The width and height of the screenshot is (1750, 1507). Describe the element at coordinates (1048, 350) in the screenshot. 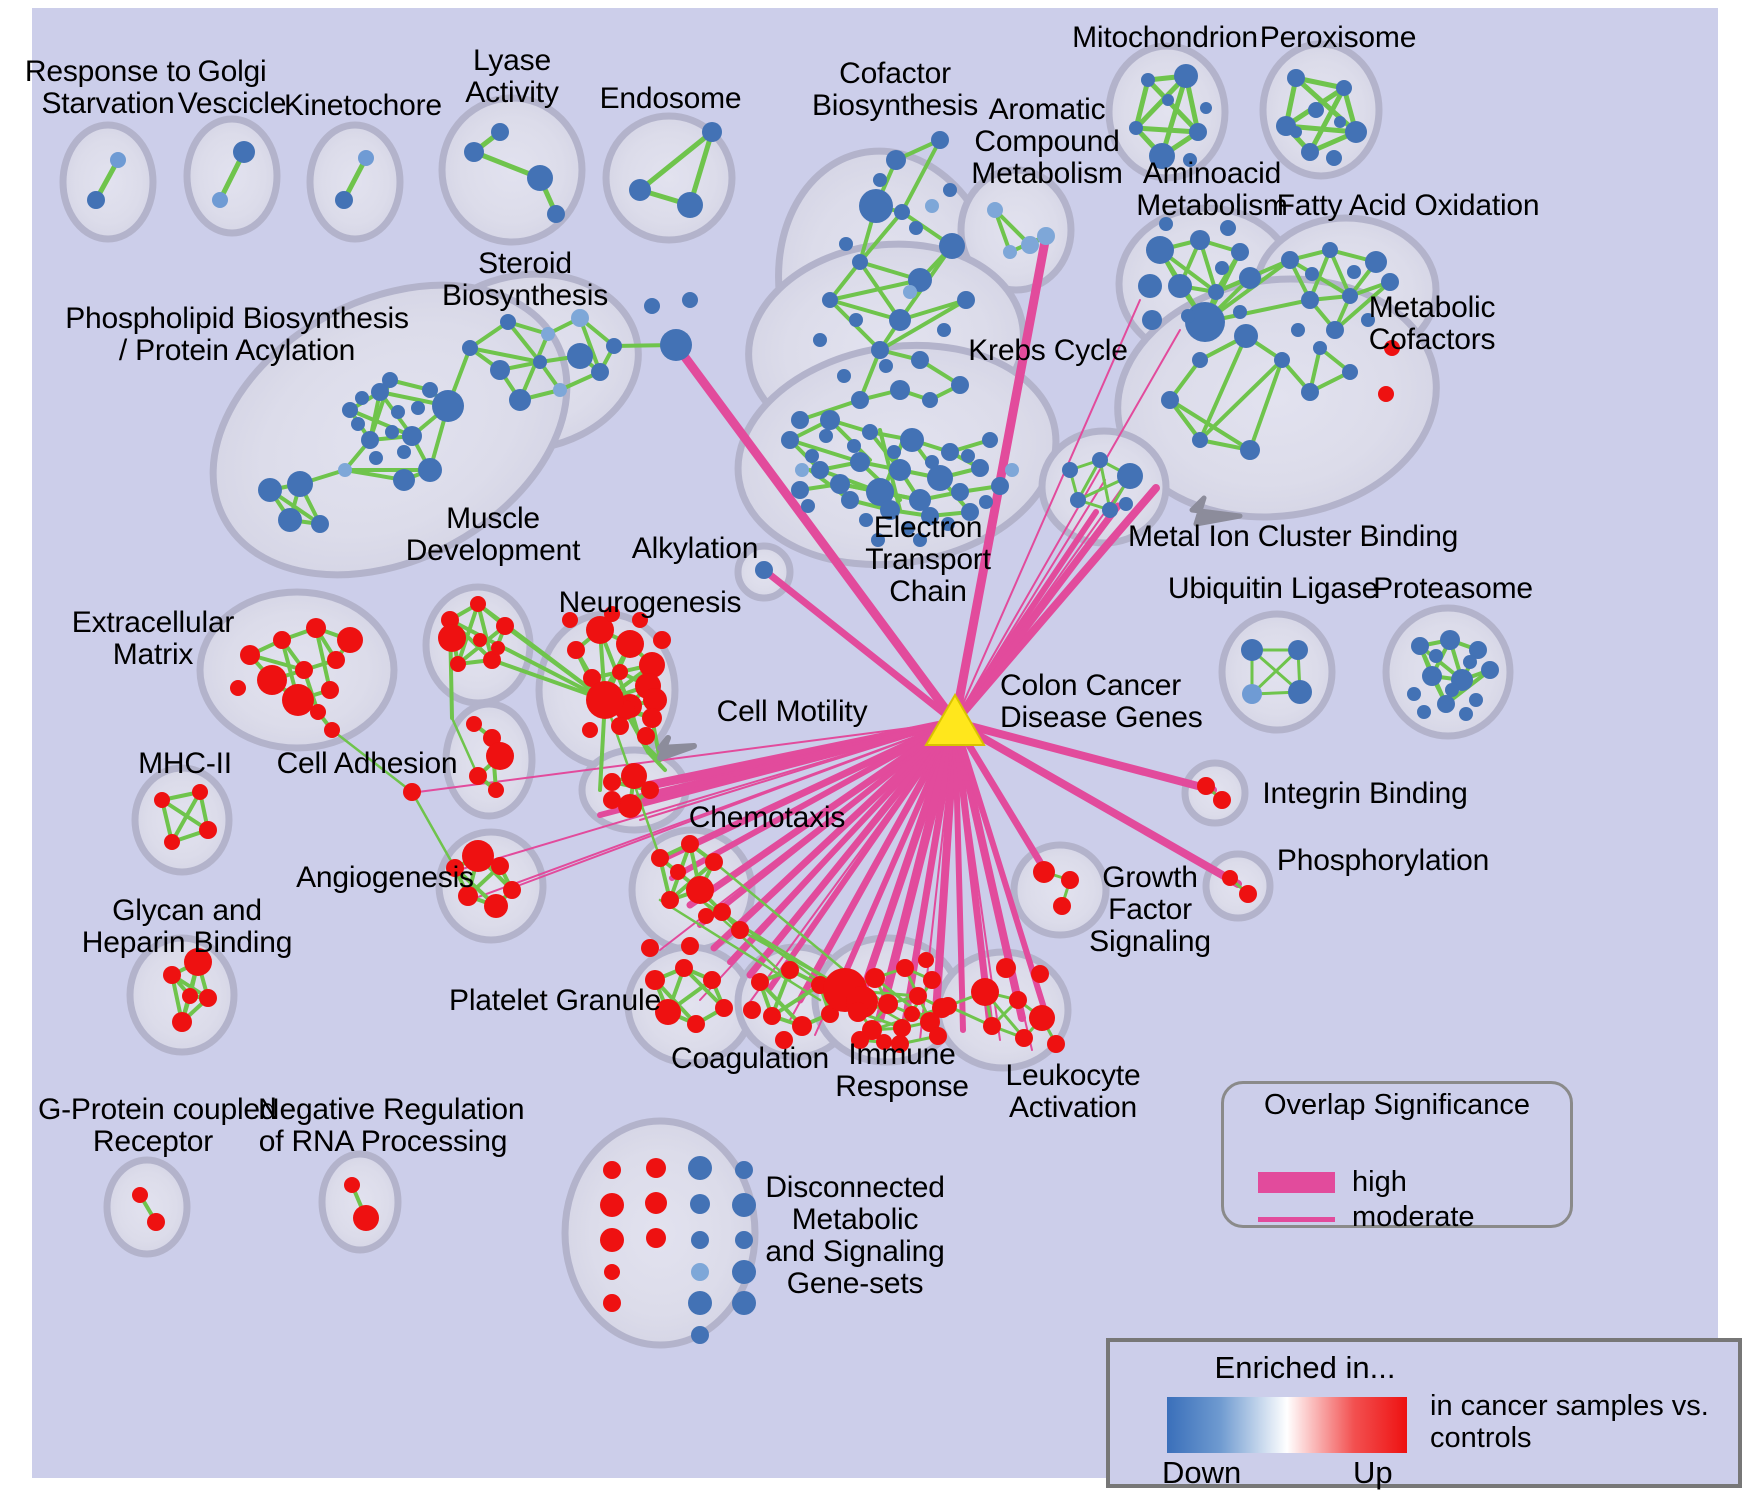

I see `label-krebs-cycle: Krebs Cycle` at that location.